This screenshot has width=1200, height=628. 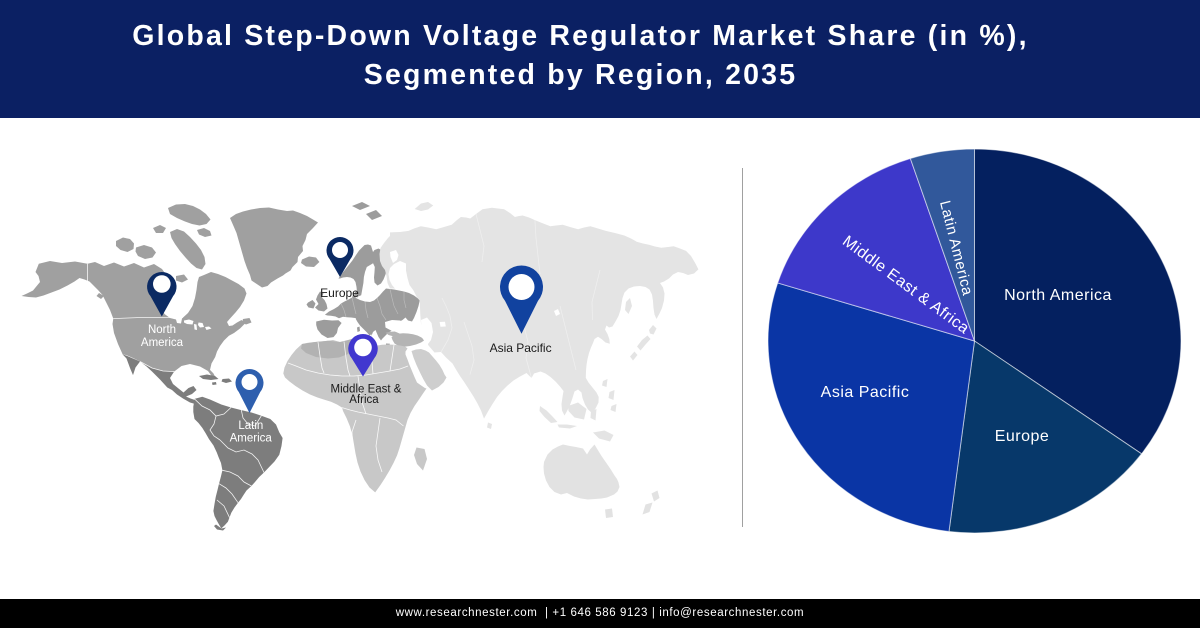 I want to click on svg-text: North America, so click(x=1058, y=295).